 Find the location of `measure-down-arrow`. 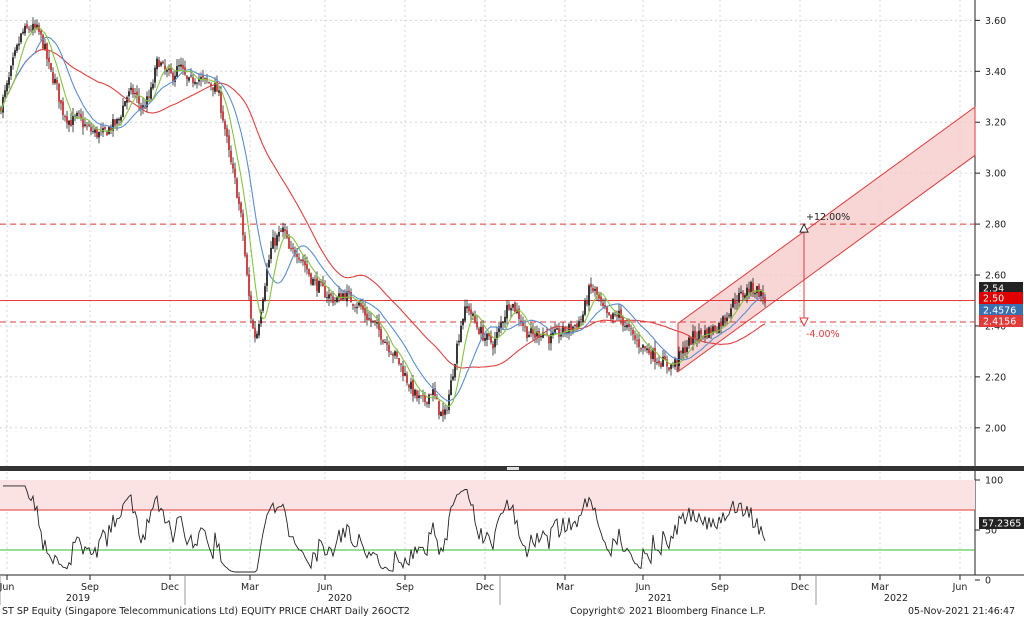

measure-down-arrow is located at coordinates (804, 322).